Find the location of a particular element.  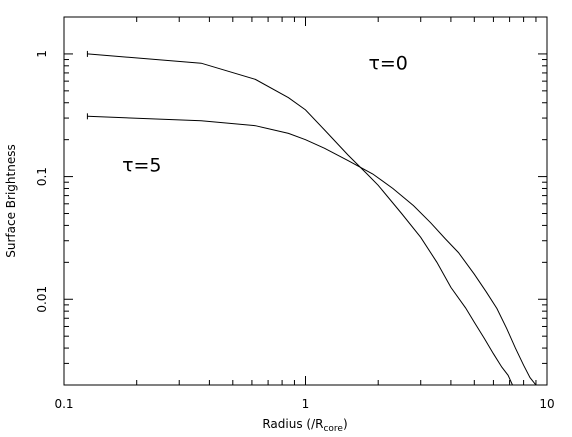

x-axis-label-sub: core is located at coordinates (333, 429).